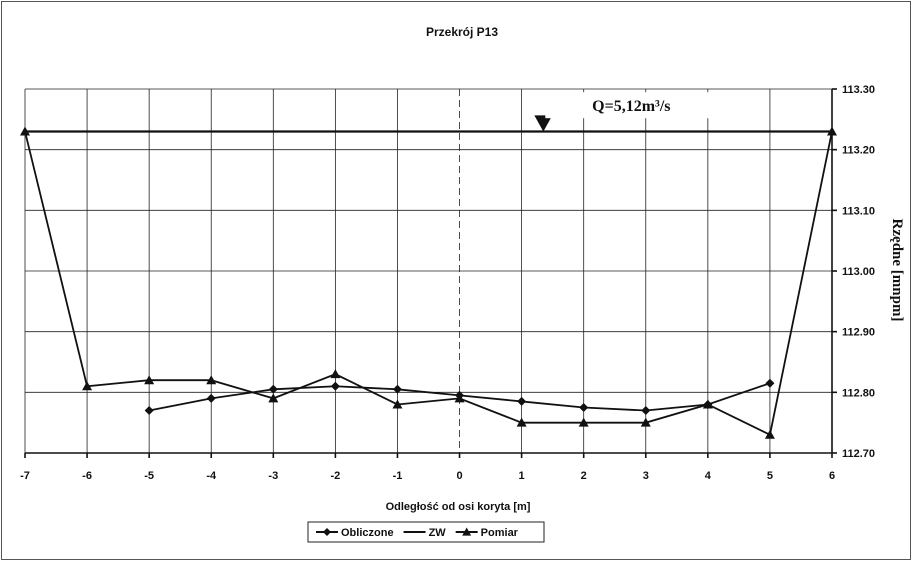 The image size is (912, 561). Describe the element at coordinates (149, 476) in the screenshot. I see `x-tick-label: -5` at that location.